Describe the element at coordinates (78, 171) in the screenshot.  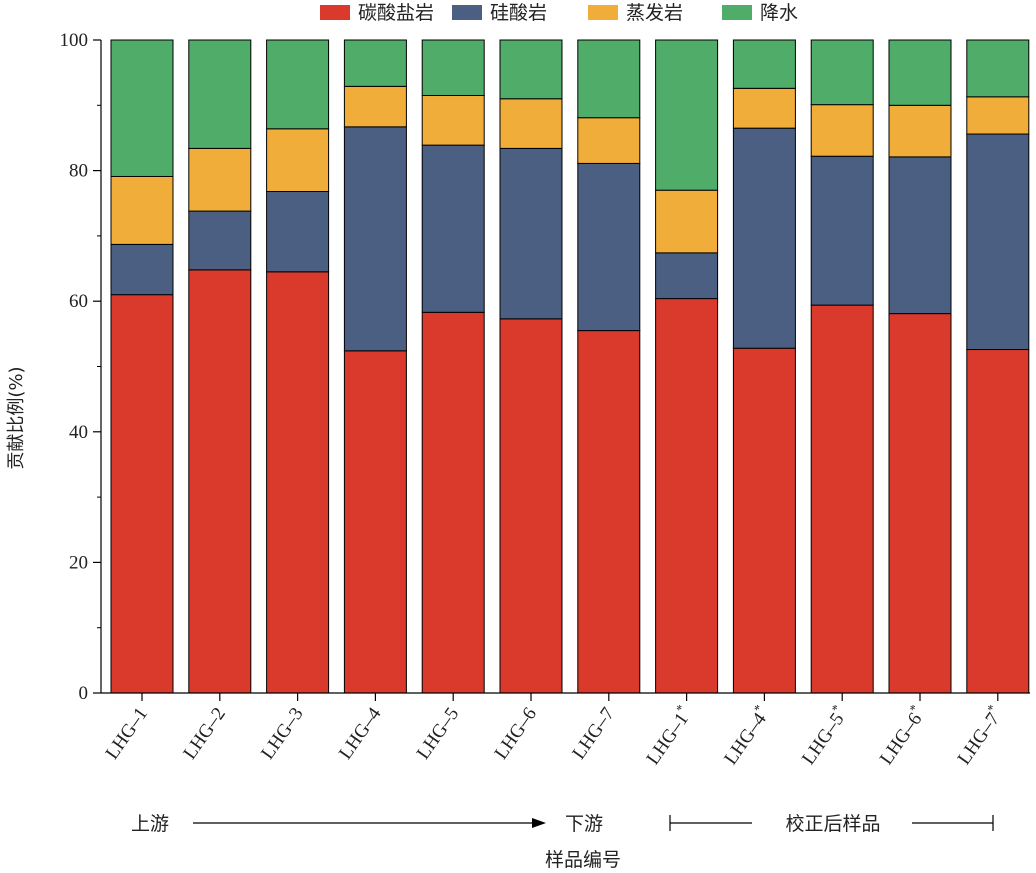
I see `y-tick-label: 80` at that location.